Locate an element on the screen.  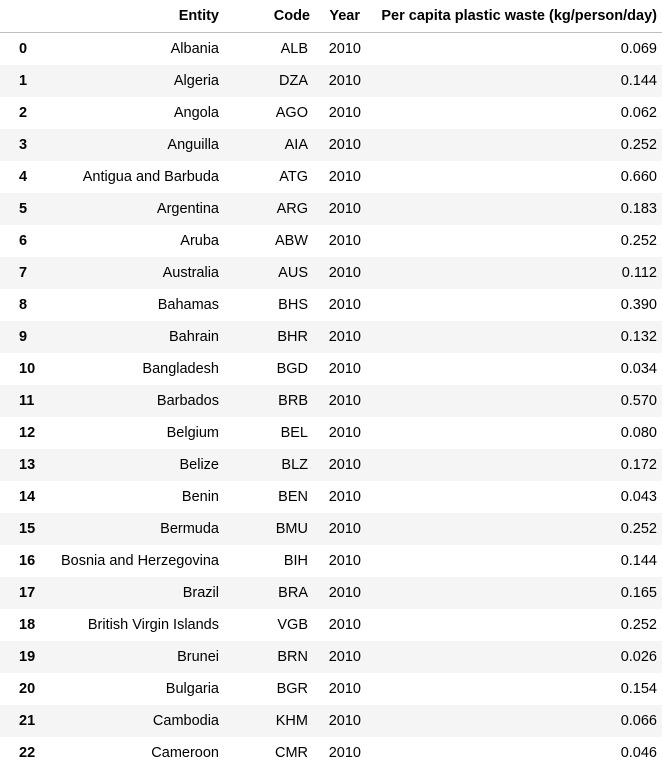
entity-cell: Barbados is located at coordinates (136, 401).